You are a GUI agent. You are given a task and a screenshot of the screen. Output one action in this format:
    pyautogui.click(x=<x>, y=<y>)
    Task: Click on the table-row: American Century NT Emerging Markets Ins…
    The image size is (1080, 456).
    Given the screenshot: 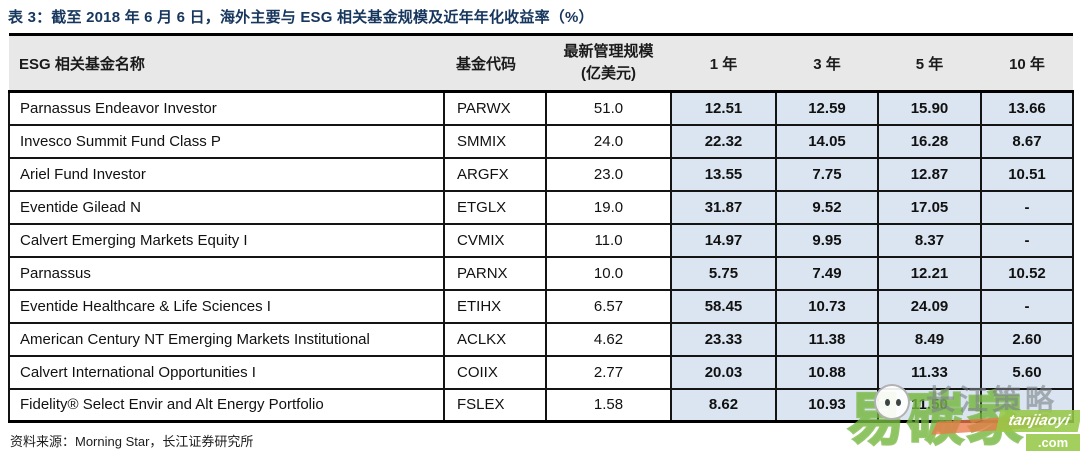 What is the action you would take?
    pyautogui.click(x=541, y=339)
    